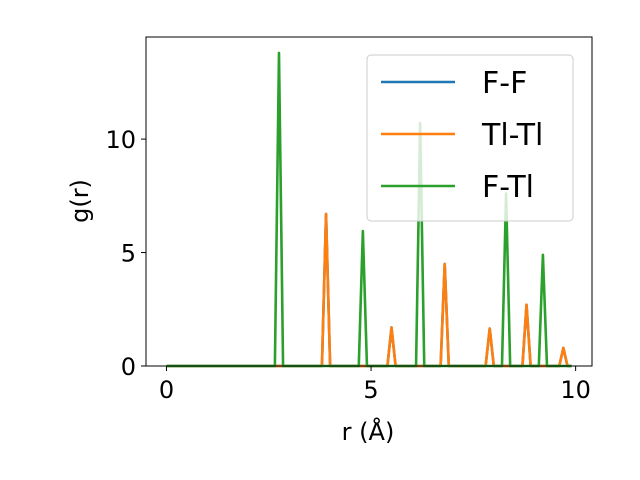  Describe the element at coordinates (575, 390) in the screenshot. I see `x-tick-label: 10` at that location.